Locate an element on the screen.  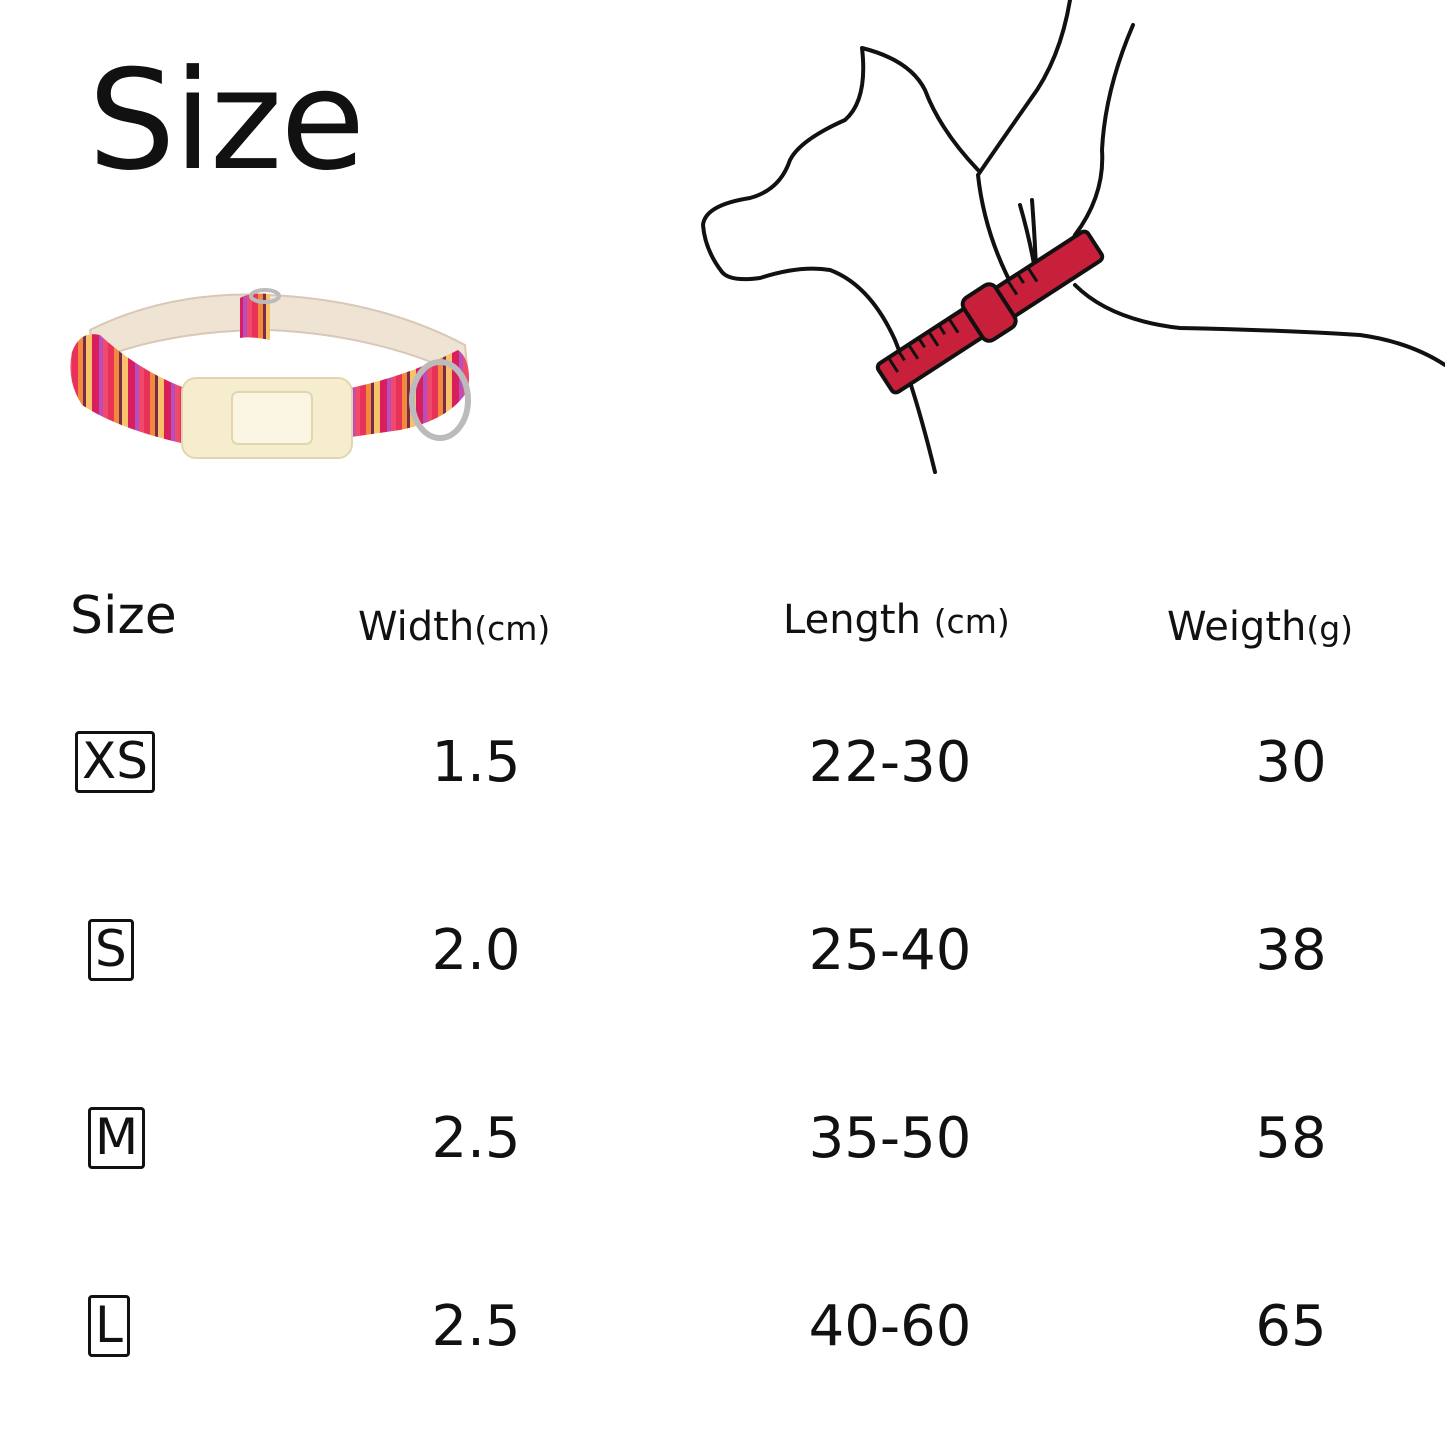
arm-left-outline is located at coordinates (1024, 151).